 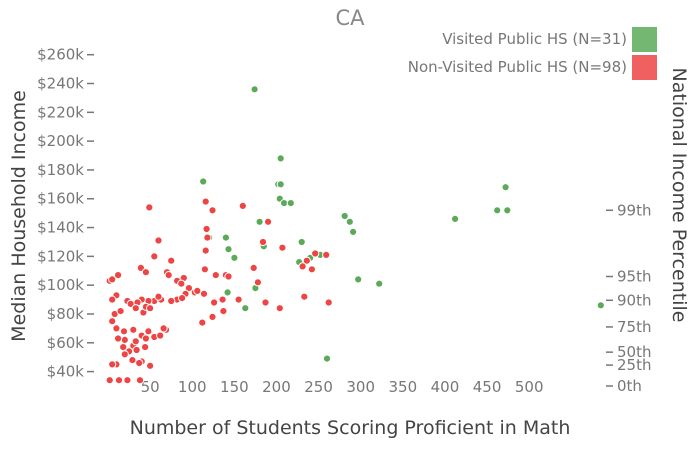 What do you see at coordinates (60, 112) in the screenshot?
I see `y-tick-label: $220k` at bounding box center [60, 112].